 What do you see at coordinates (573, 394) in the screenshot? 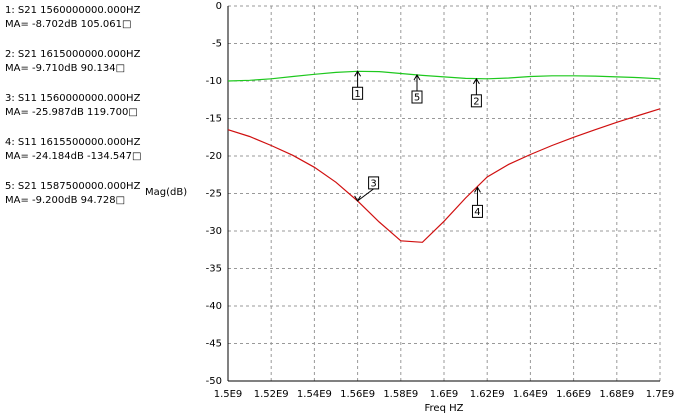
I see `x-tick-label: 1.66E9` at bounding box center [573, 394].